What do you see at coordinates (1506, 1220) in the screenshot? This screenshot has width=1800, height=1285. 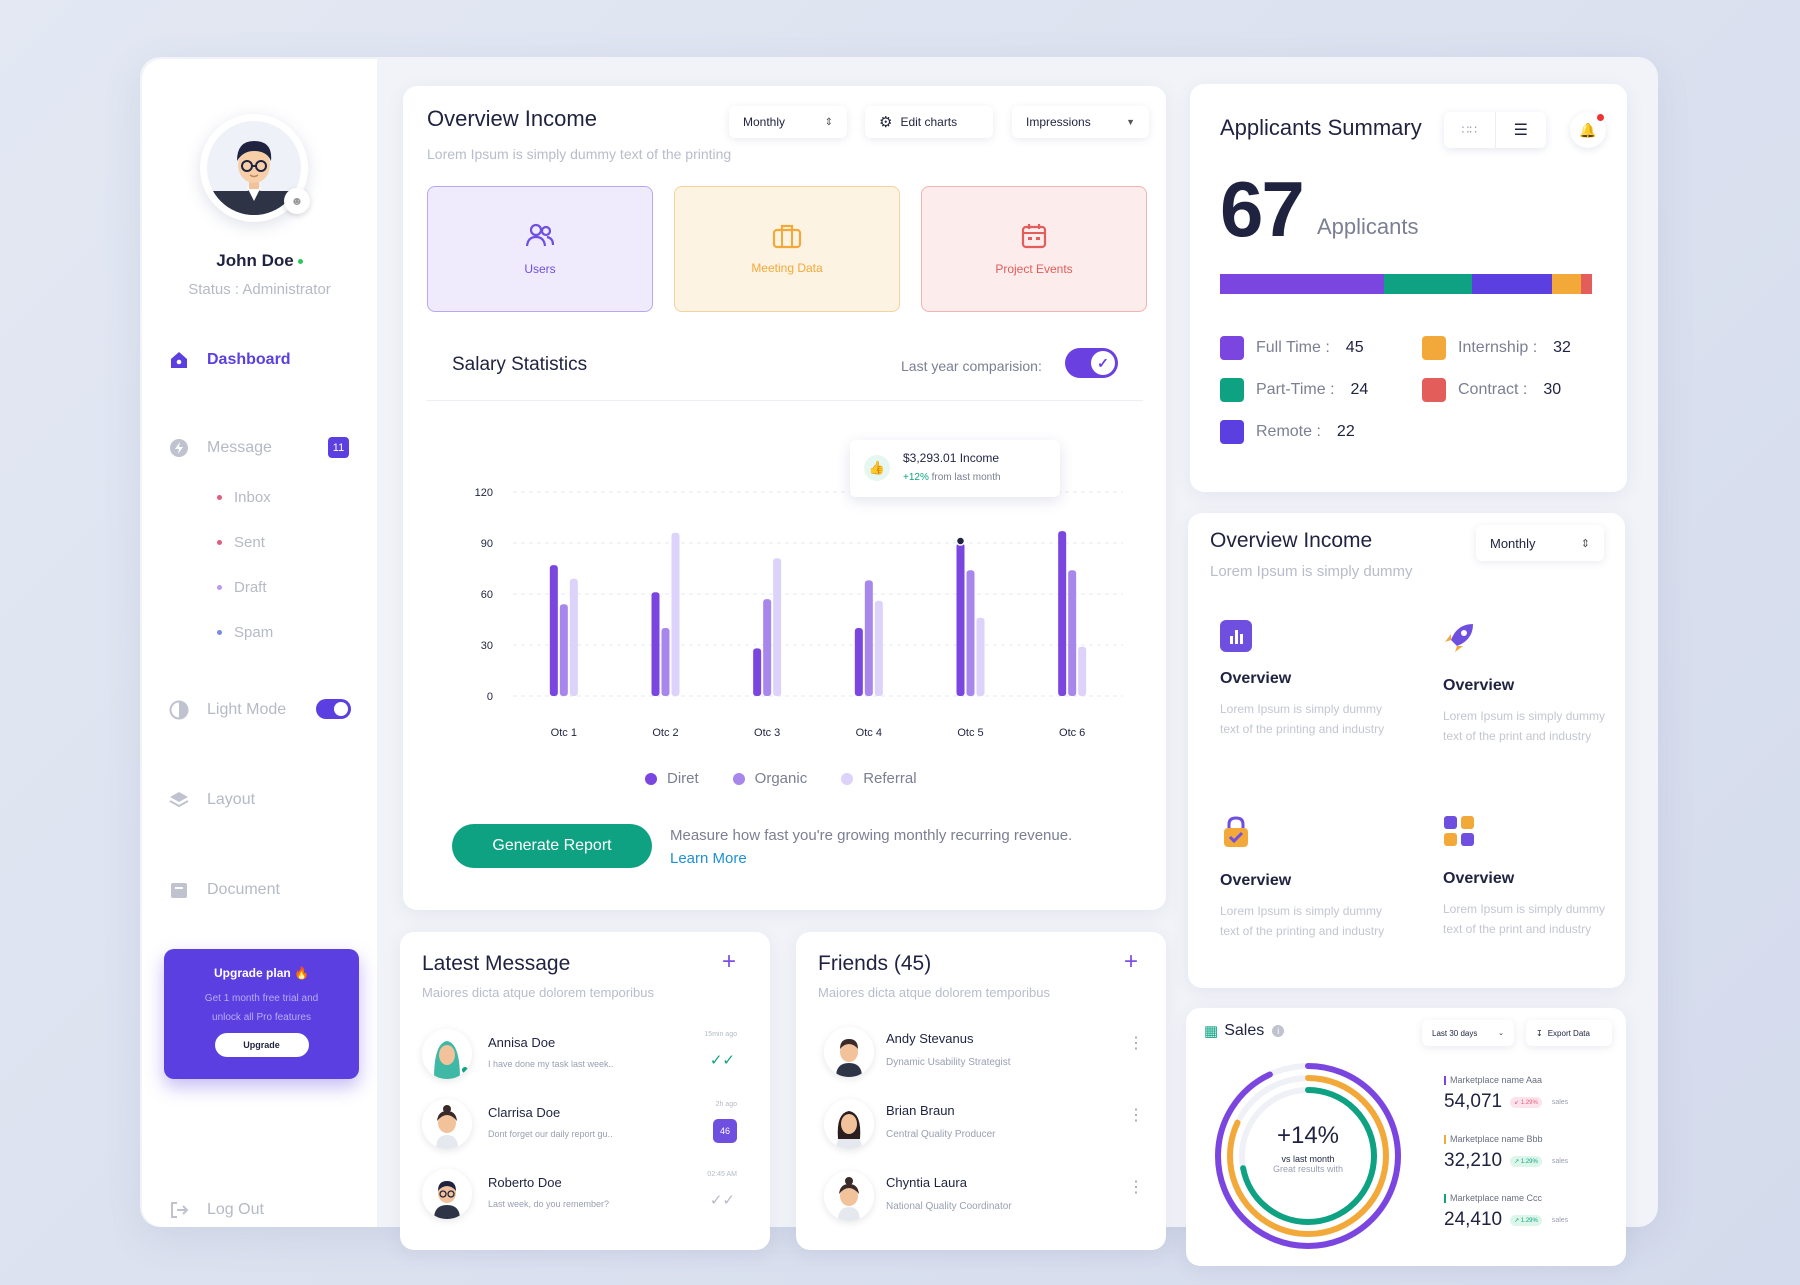 I see `marketplace-value-row: 24,410 ↗ 1.29% sales` at bounding box center [1506, 1220].